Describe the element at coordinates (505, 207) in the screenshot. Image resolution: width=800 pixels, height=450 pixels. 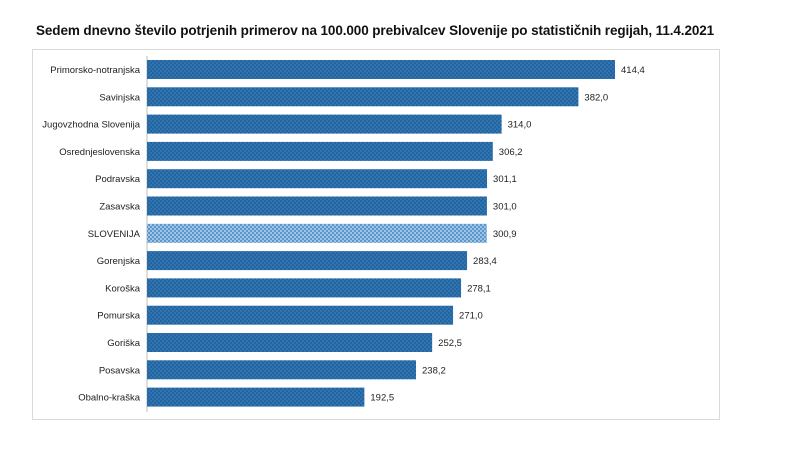
I see `value-label: 301,0` at that location.